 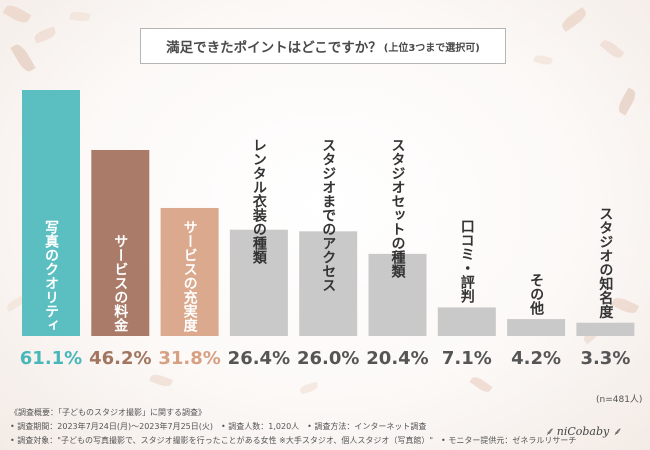 What do you see at coordinates (190, 276) in the screenshot?
I see `category-label-3: サービスの充実度` at bounding box center [190, 276].